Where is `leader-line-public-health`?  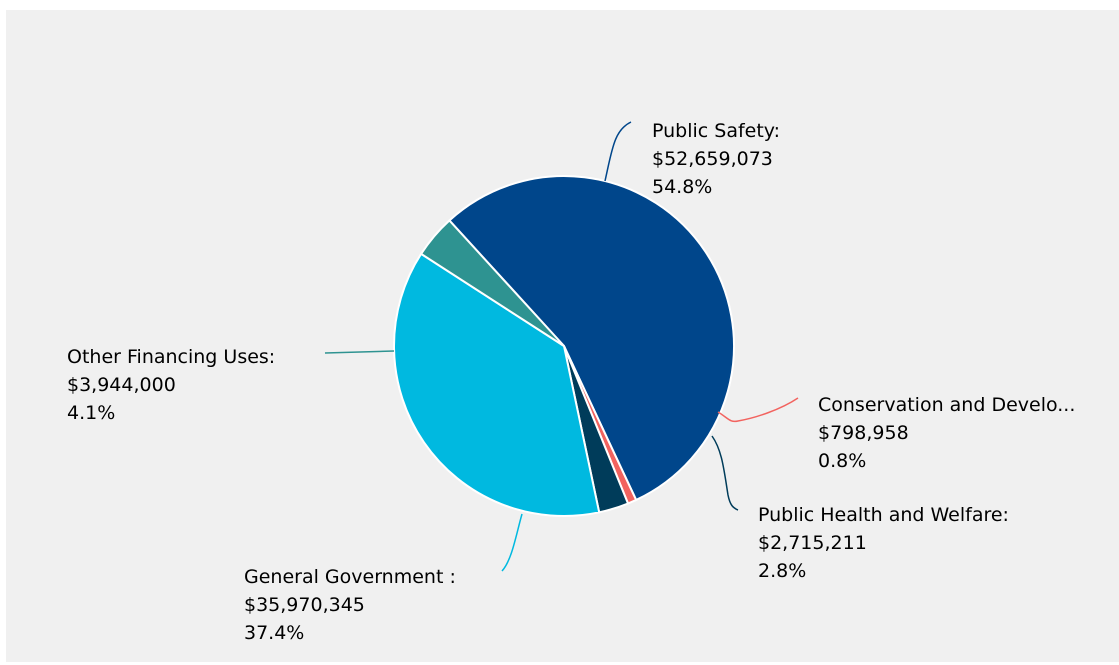 leader-line-public-health is located at coordinates (725, 473).